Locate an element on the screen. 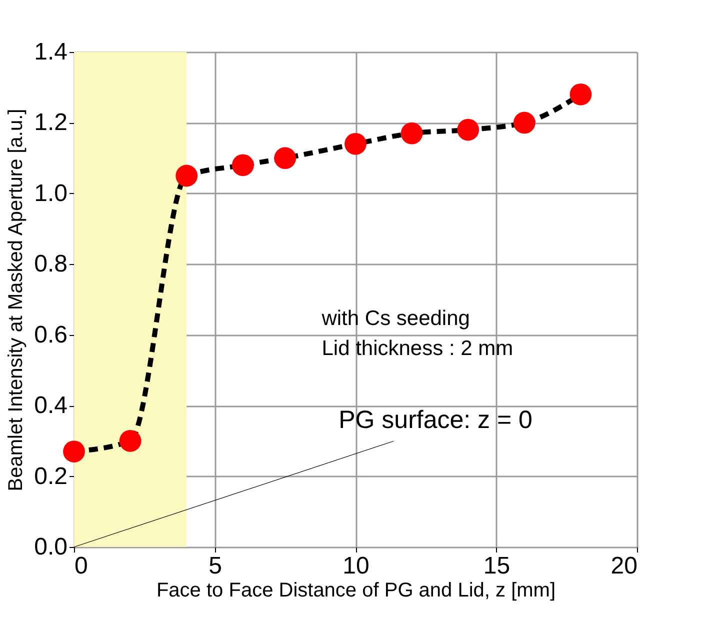 Image resolution: width=728 pixels, height=626 pixels. y-tick-label: 1.4 is located at coordinates (51, 52).